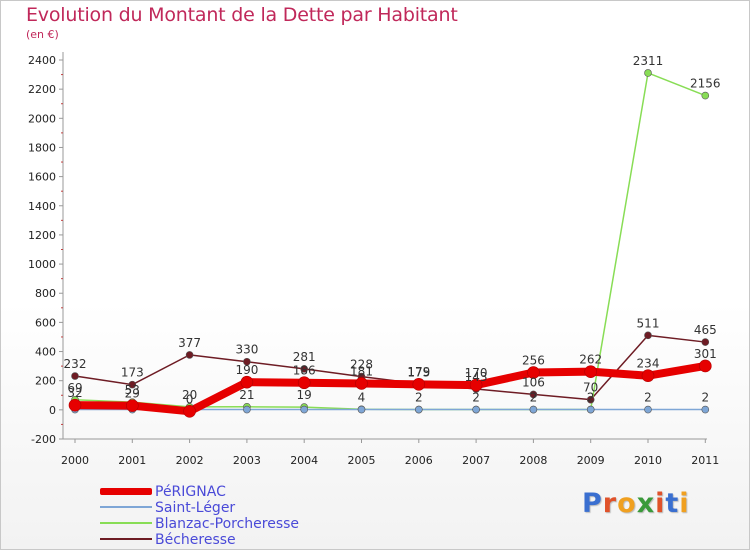  What do you see at coordinates (476, 460) in the screenshot?
I see `x-tick-label: 2007` at bounding box center [476, 460].